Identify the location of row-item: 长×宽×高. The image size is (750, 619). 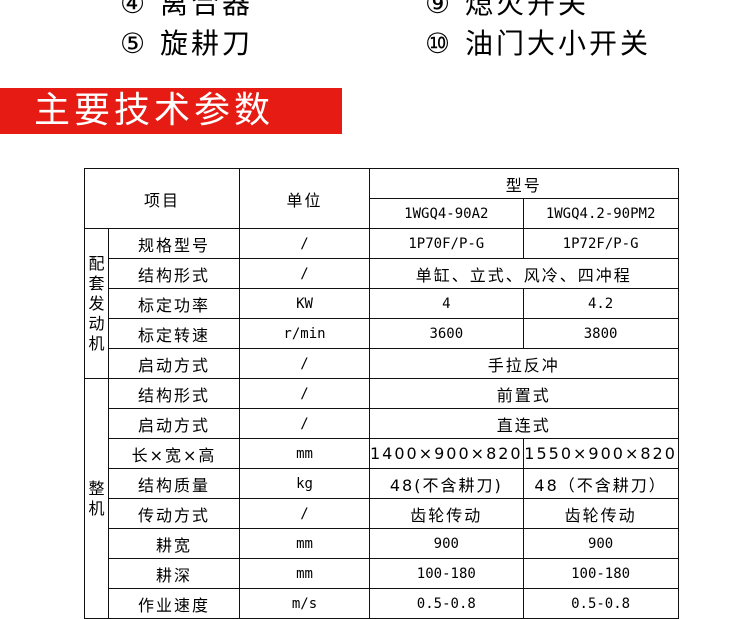
(174, 453).